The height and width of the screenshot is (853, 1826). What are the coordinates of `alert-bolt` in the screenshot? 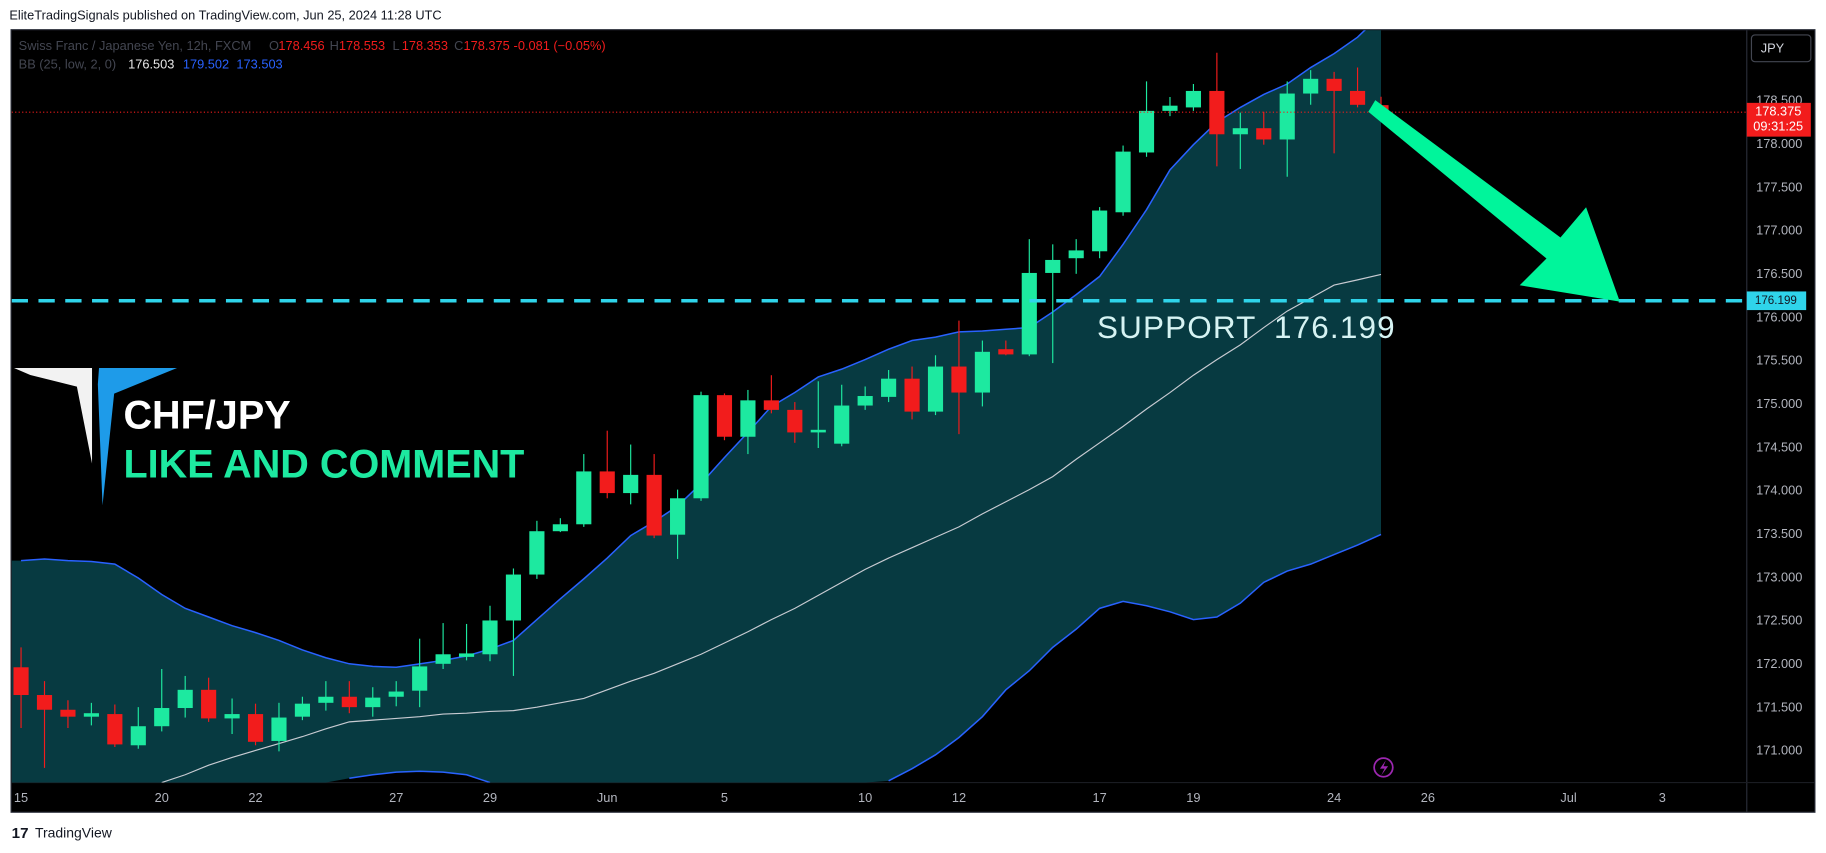 It's located at (1384, 768).